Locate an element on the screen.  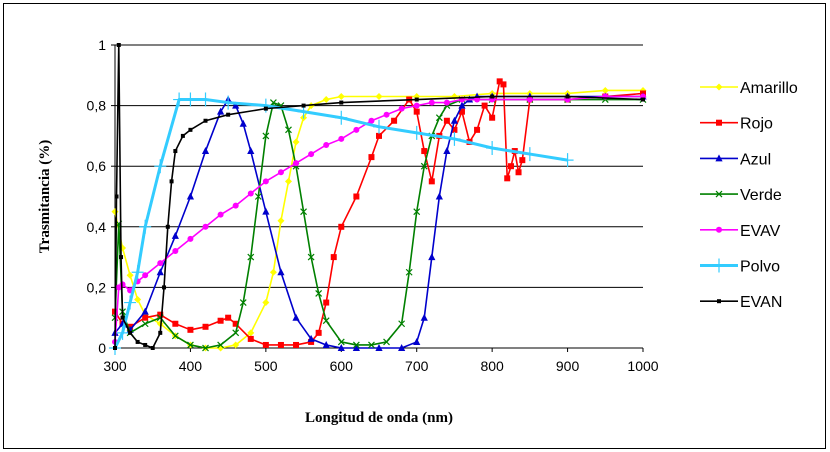
y-tick-label-0: 0 is located at coordinates (102, 348).